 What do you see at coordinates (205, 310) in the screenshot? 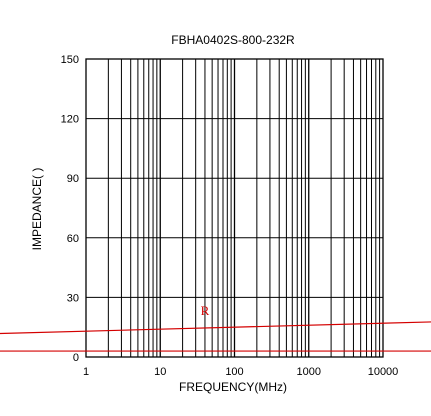
I see `annotation-r: R` at bounding box center [205, 310].